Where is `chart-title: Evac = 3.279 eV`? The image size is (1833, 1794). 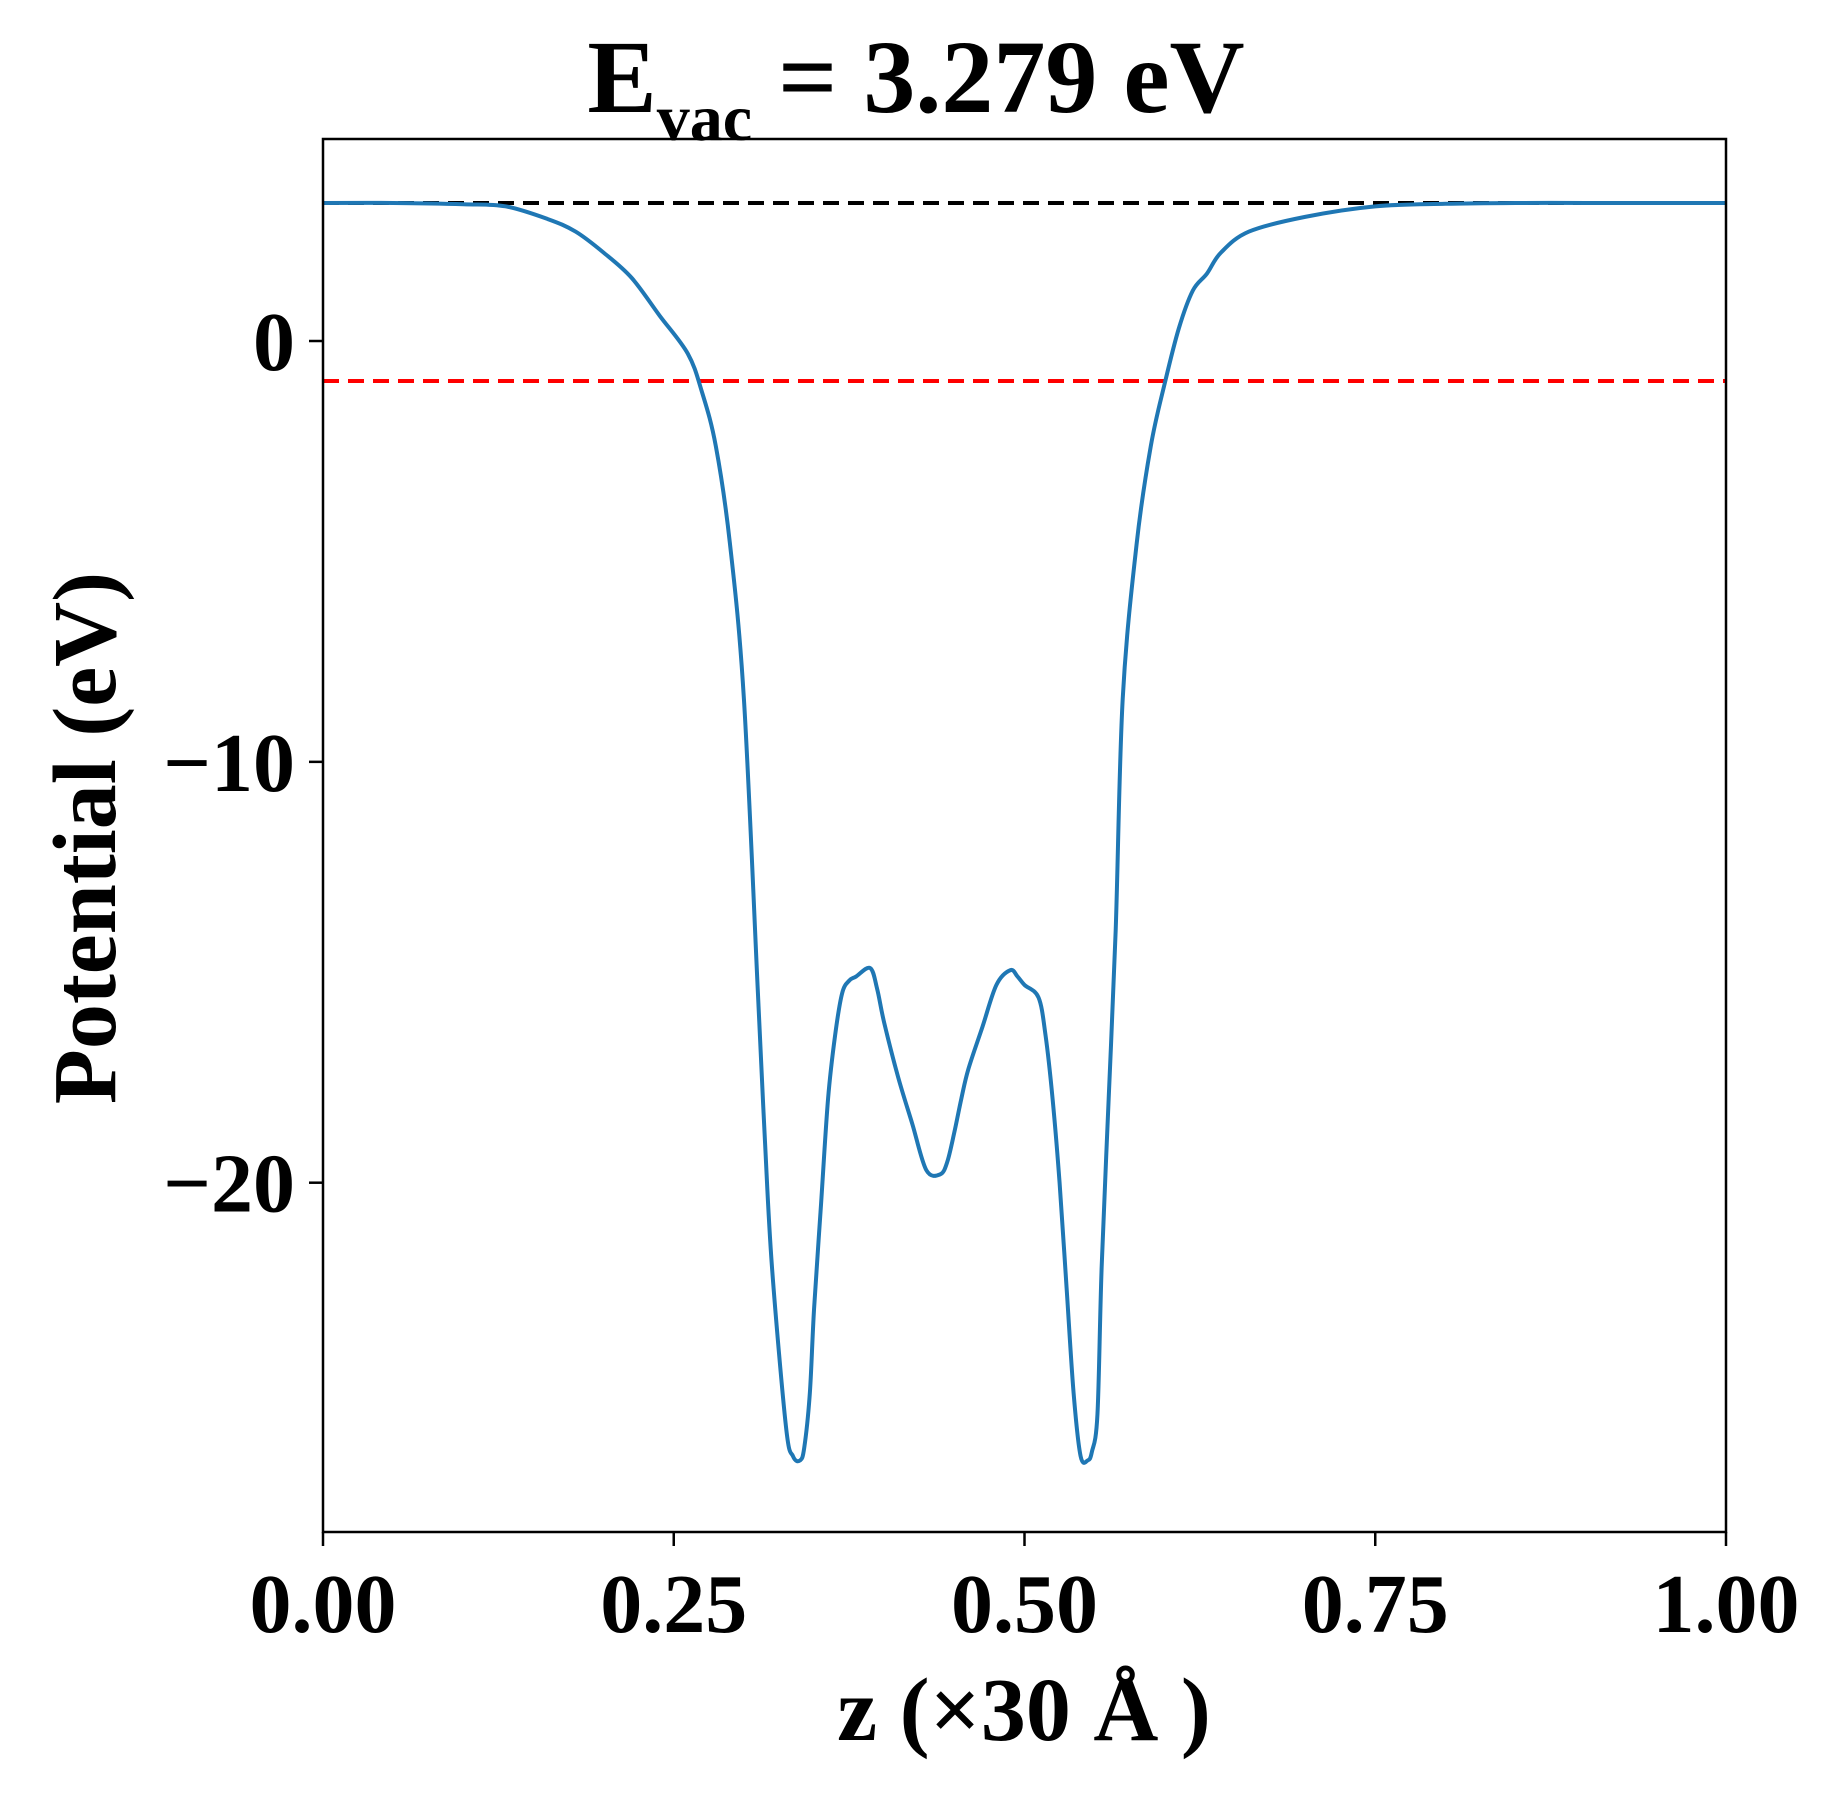
chart-title: Evac = 3.279 eV is located at coordinates (915, 87).